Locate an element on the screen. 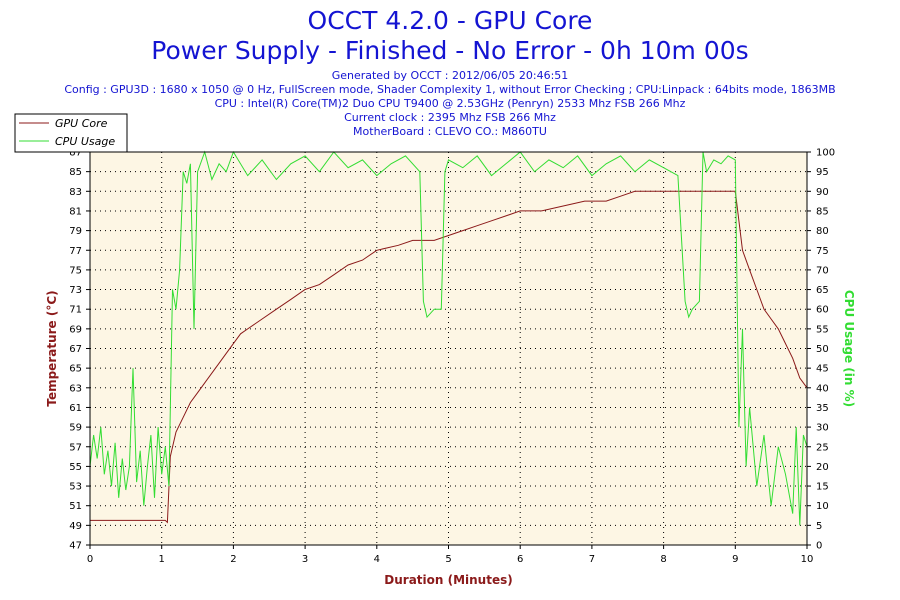 This screenshot has width=900, height=600. clock-info: Current clock : 2395 Mhz FSB 266 Mhz is located at coordinates (450, 117).